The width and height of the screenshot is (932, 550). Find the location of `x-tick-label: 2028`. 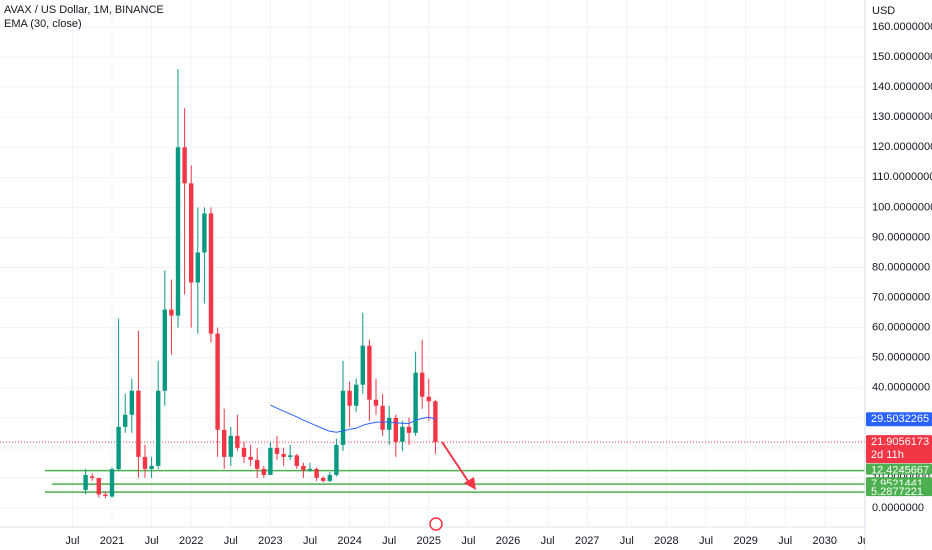

x-tick-label: 2028 is located at coordinates (666, 541).